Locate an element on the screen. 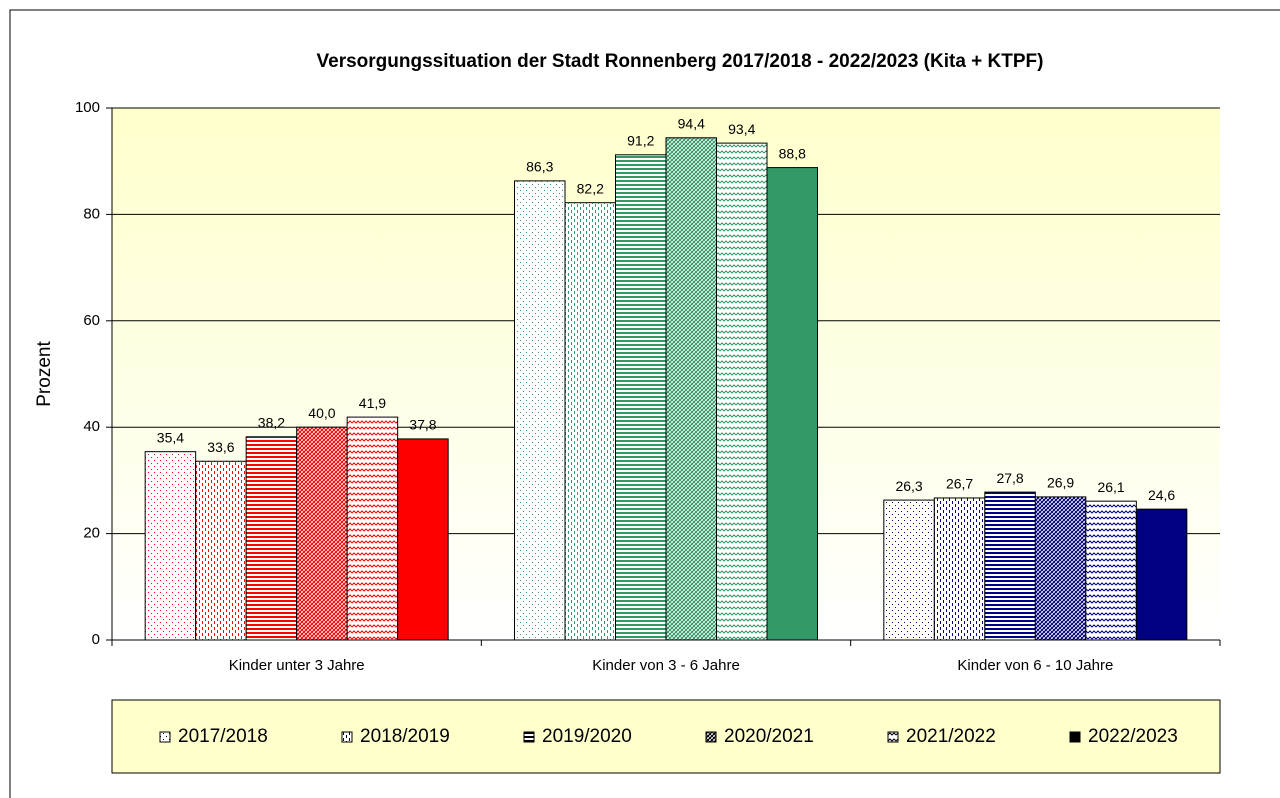 This screenshot has width=1280, height=798. value-label: 40,0 is located at coordinates (321, 413).